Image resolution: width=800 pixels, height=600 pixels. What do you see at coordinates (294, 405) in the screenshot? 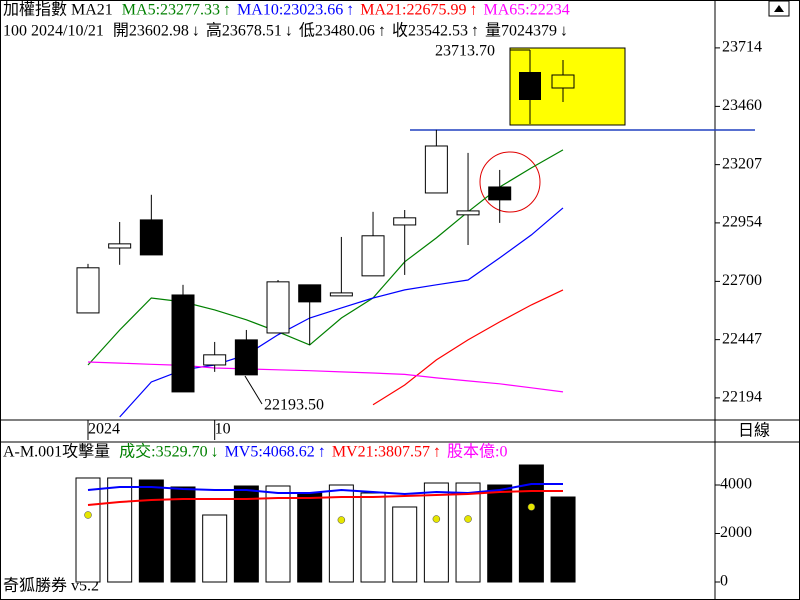
I see `low-annotation: 22193.50` at bounding box center [294, 405].